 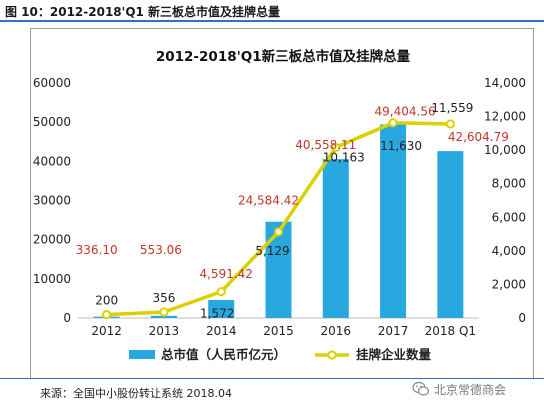 What do you see at coordinates (509, 251) in the screenshot?
I see `y-right-tick-label: 4,000` at bounding box center [509, 251].